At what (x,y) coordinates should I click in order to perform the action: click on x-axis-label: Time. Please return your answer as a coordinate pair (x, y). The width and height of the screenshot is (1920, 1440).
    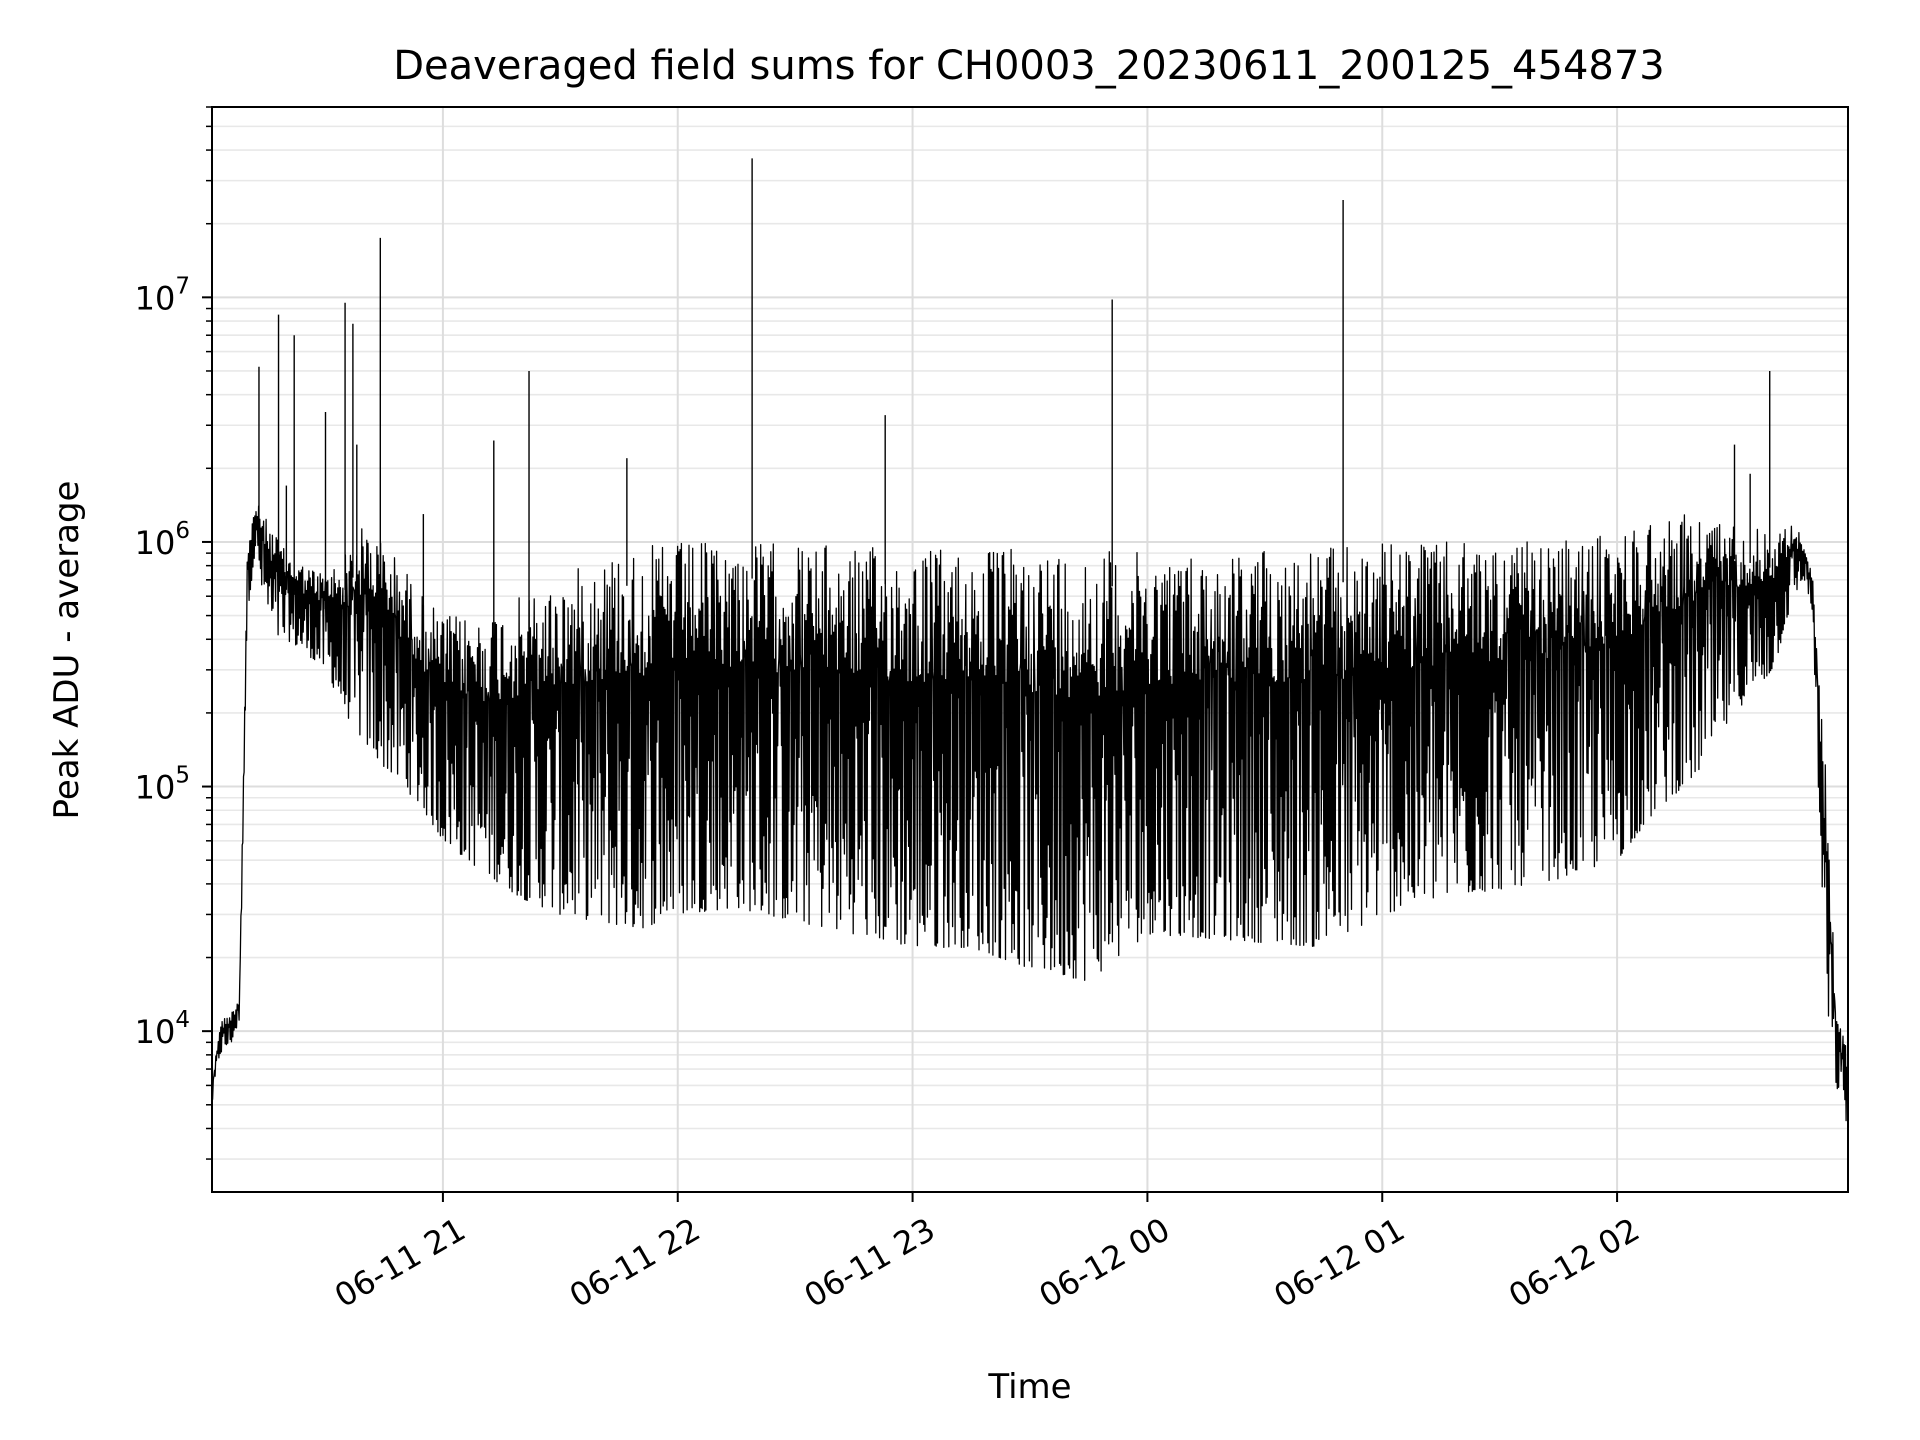
    Looking at the image, I should click on (1029, 1387).